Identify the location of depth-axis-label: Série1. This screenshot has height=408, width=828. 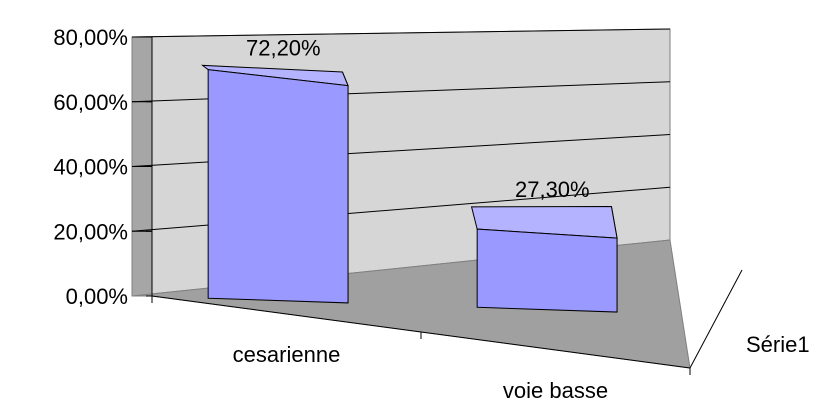
(778, 344).